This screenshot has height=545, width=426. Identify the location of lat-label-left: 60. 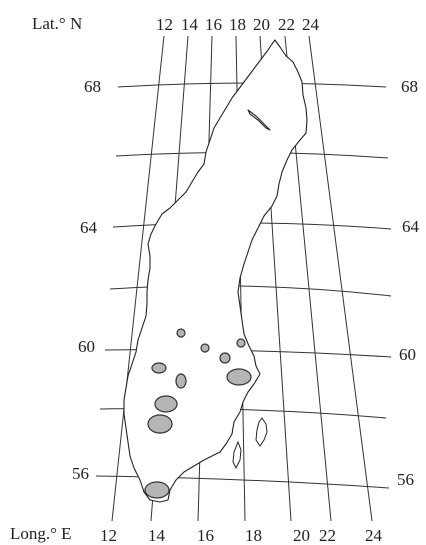
(86, 346).